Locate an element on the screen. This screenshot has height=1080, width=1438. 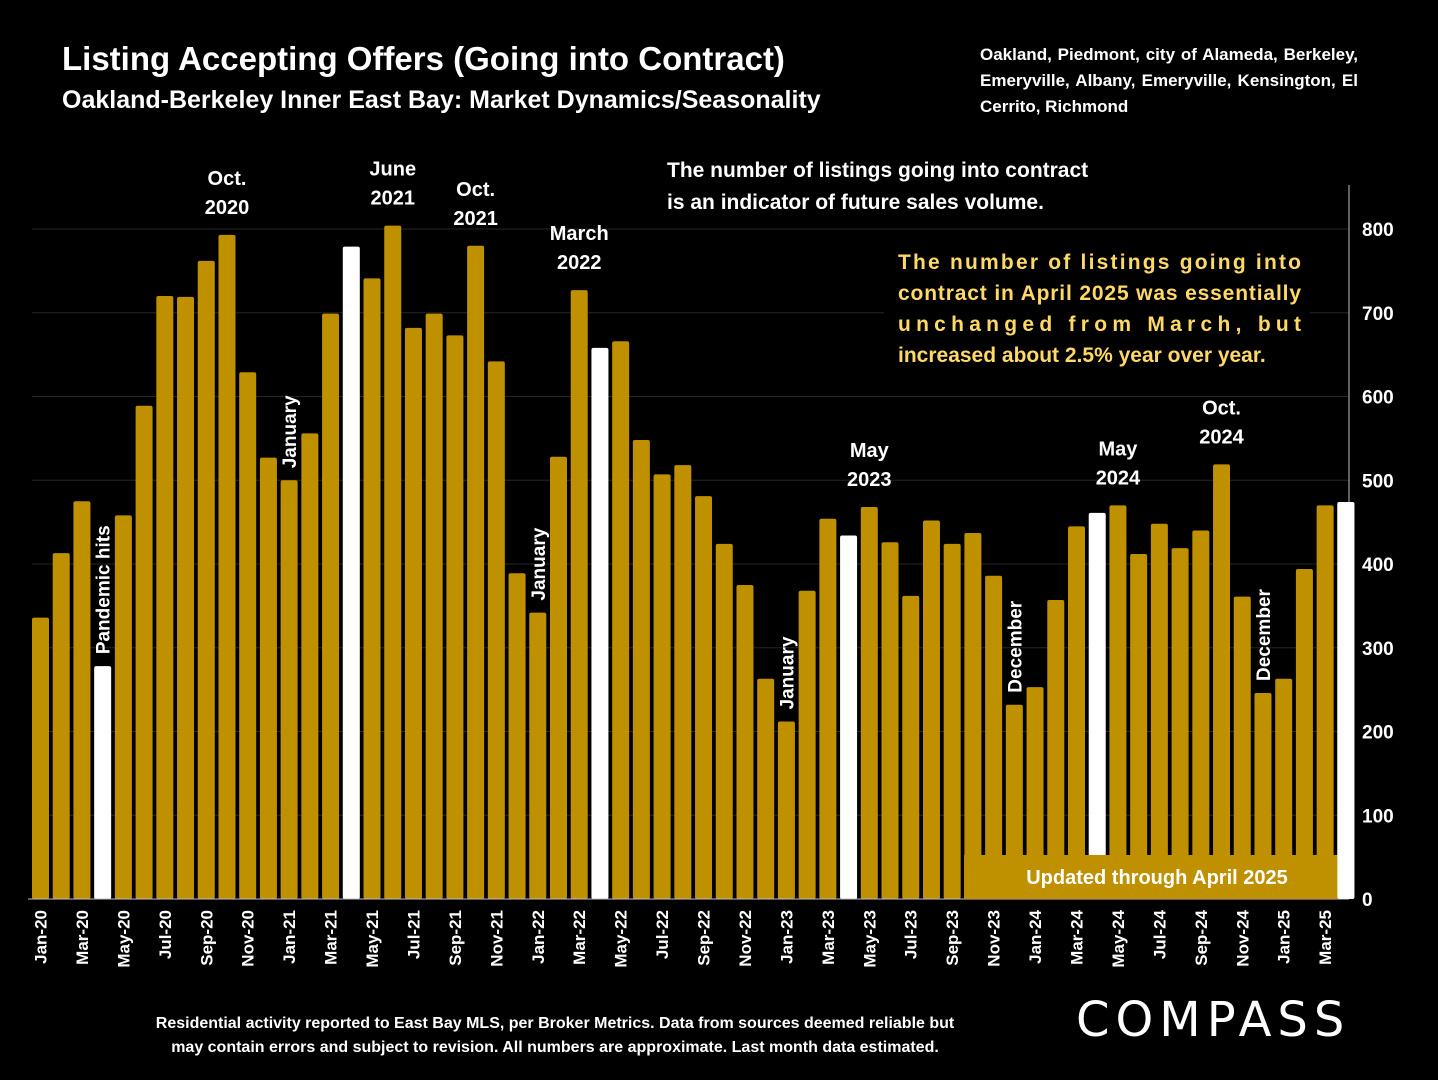
bar-annotation-line: 2022 is located at coordinates (579, 263).